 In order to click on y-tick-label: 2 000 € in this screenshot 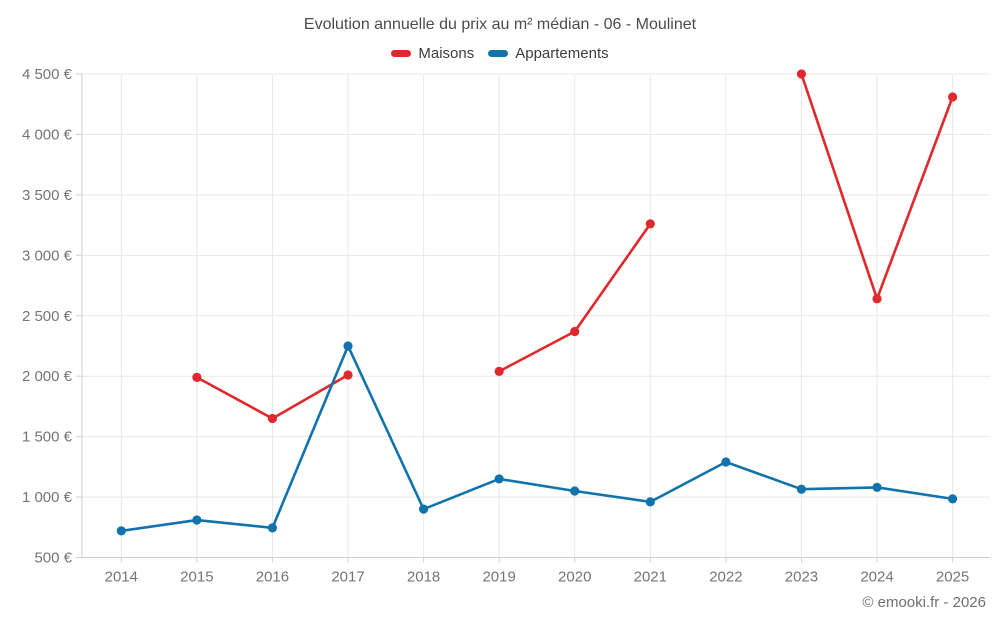, I will do `click(47, 376)`.